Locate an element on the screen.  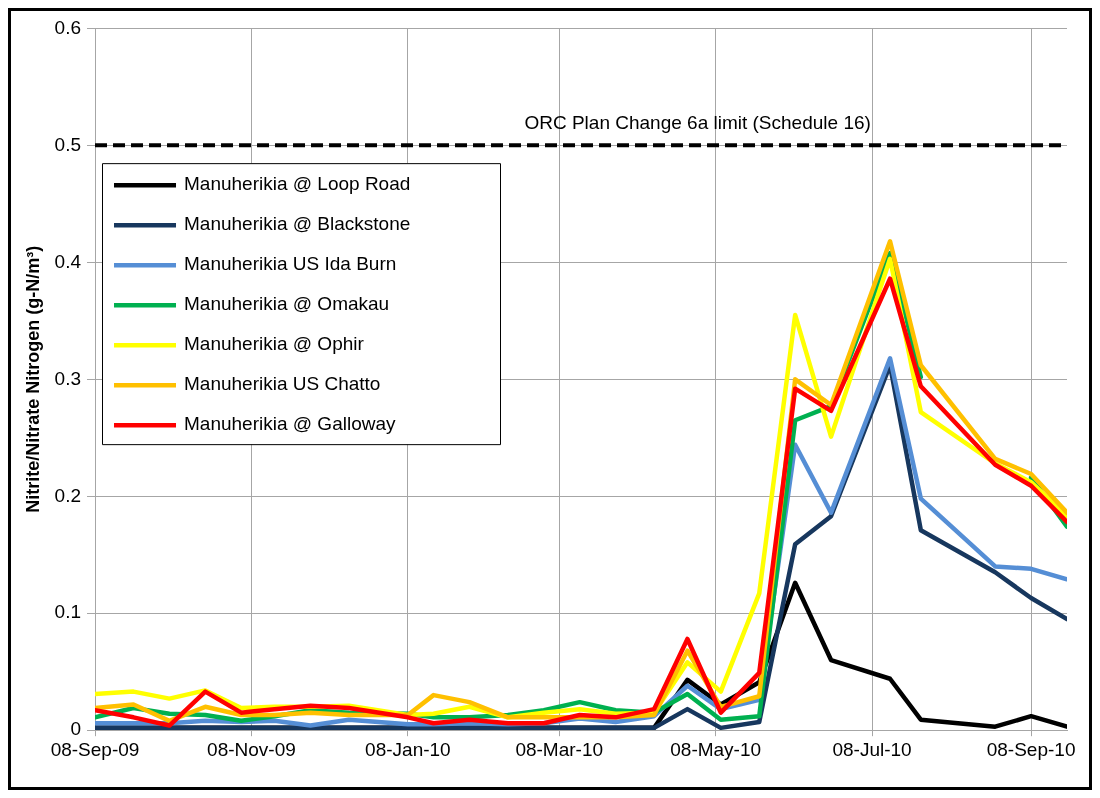
y-tick-label: 0.6 is located at coordinates (68, 27).